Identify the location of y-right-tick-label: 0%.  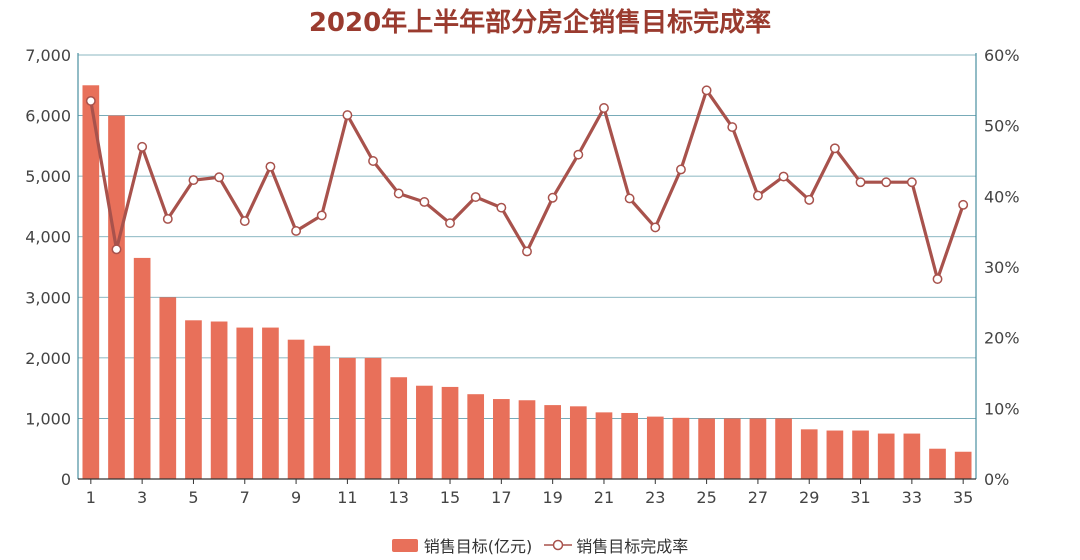
(996, 479).